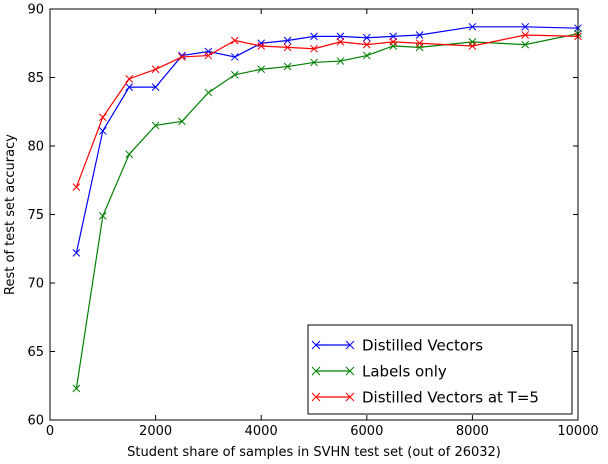  I want to click on y-tick-label: 60, so click(35, 421).